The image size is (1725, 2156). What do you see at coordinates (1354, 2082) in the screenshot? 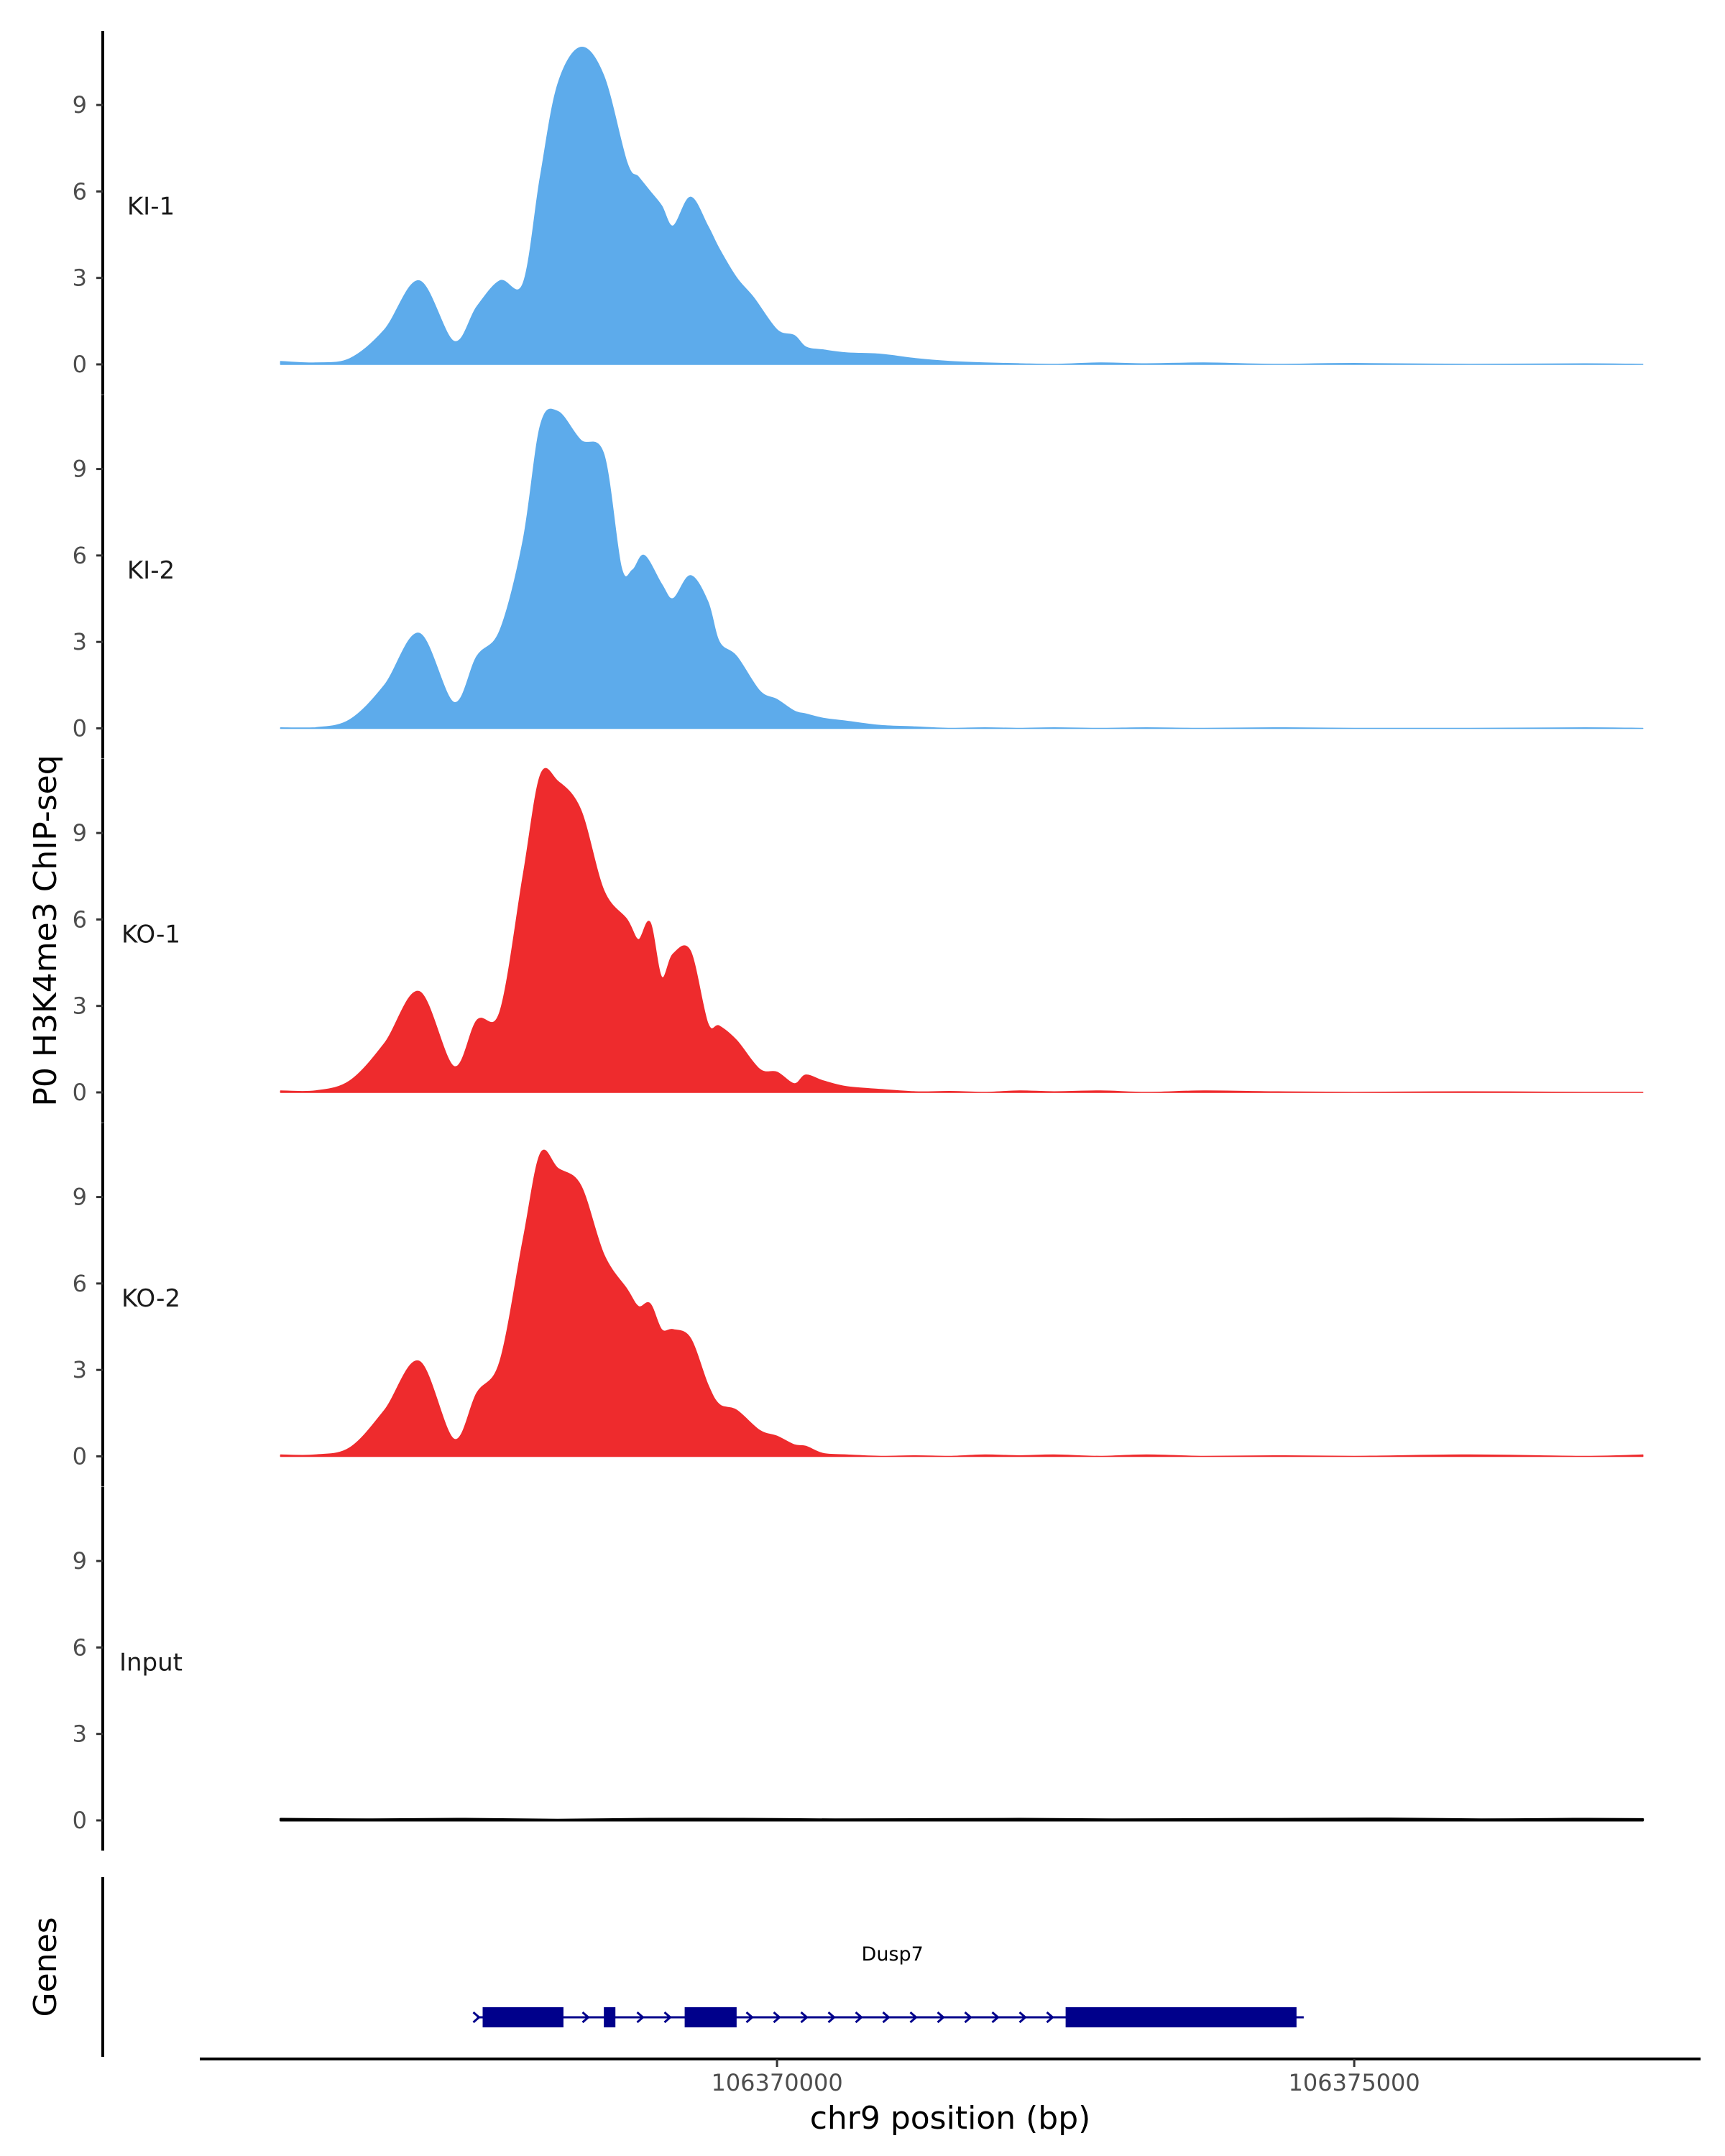
I see `x-tick-label: 106375000` at bounding box center [1354, 2082].